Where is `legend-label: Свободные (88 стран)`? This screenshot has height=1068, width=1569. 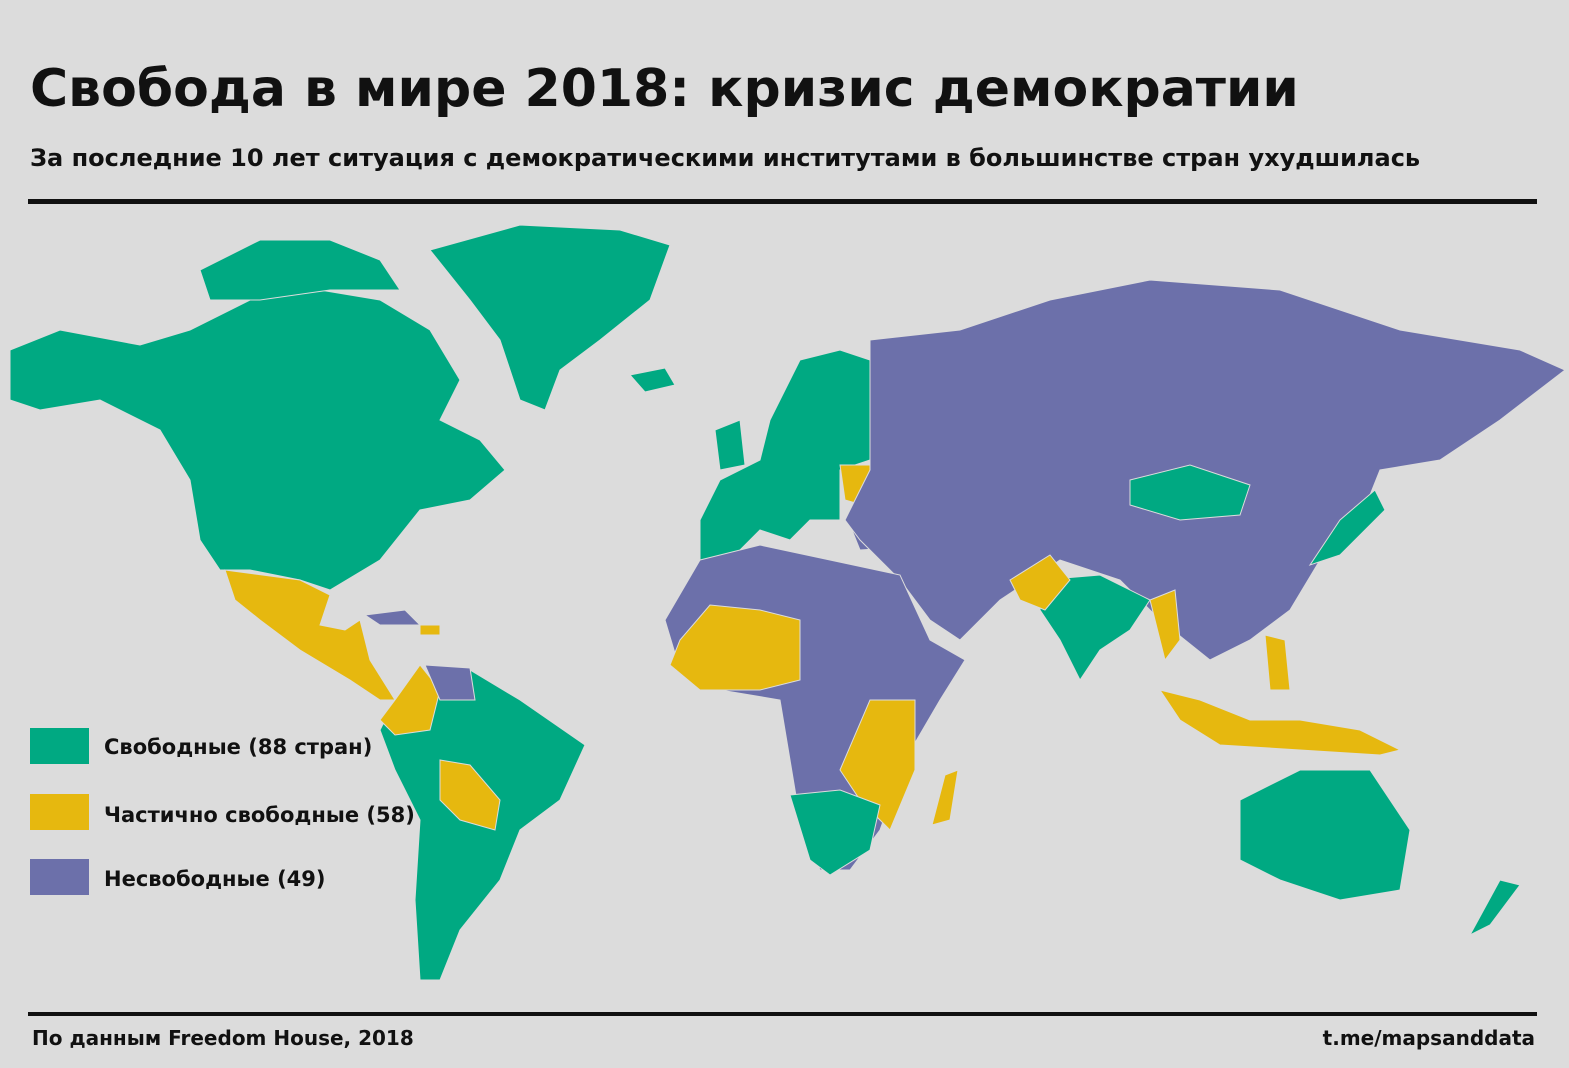
legend-label: Свободные (88 стран) is located at coordinates (238, 747).